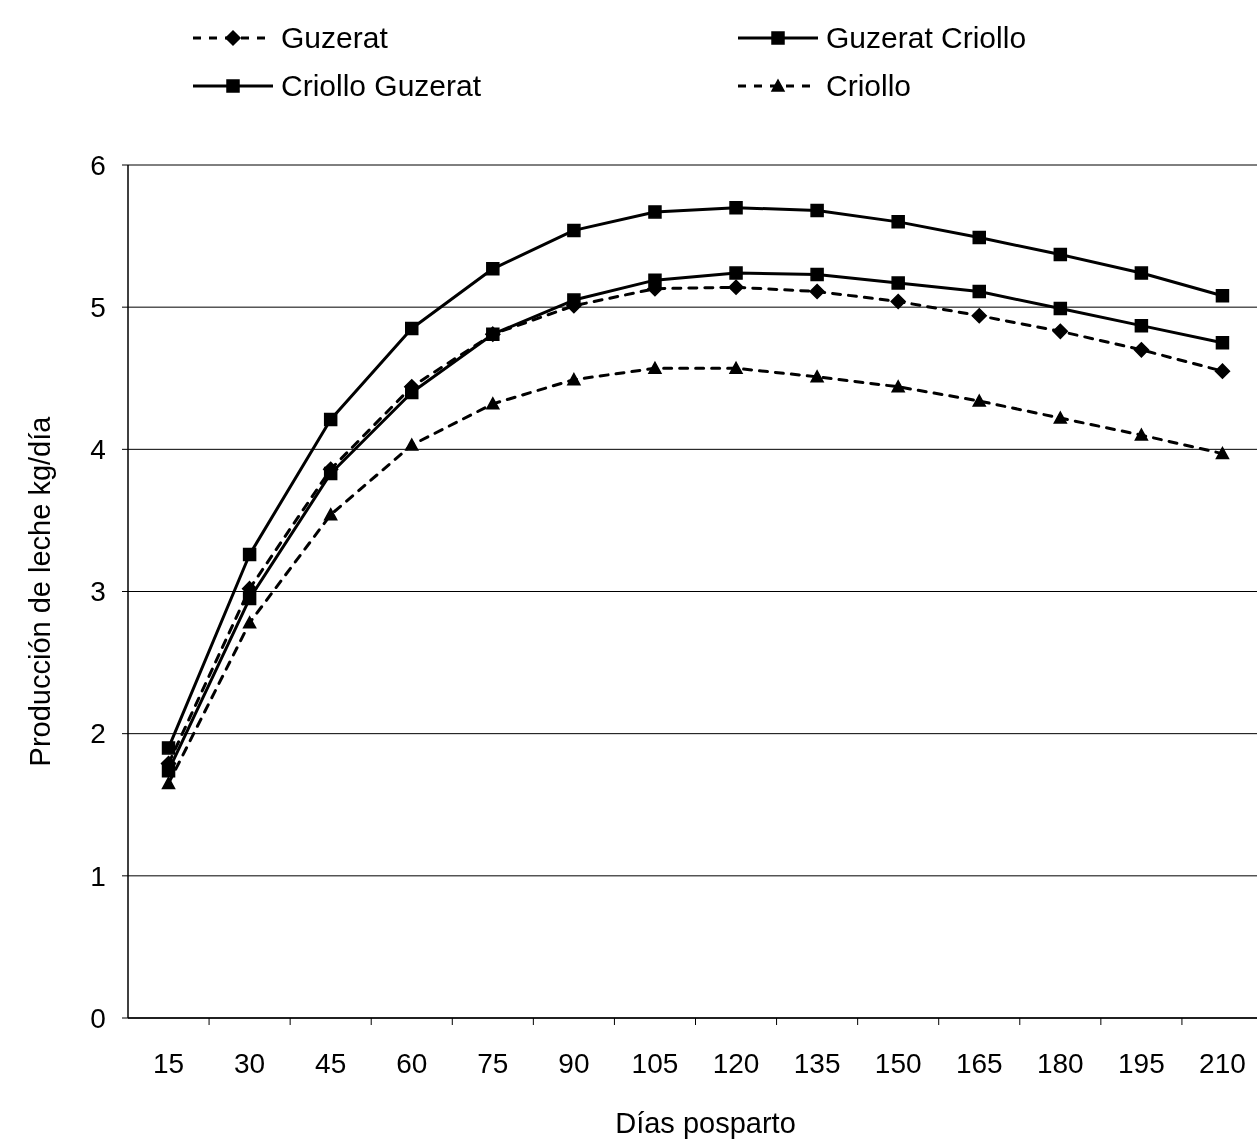  Describe the element at coordinates (250, 1063) in the screenshot. I see `x-tick-label: 30` at that location.